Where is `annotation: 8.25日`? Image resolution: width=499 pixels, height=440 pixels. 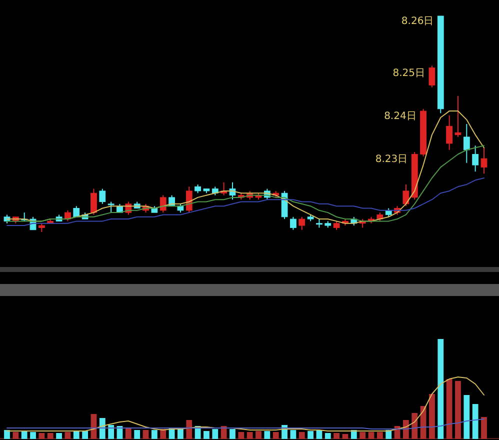
annotation: 8.25日 is located at coordinates (409, 73).